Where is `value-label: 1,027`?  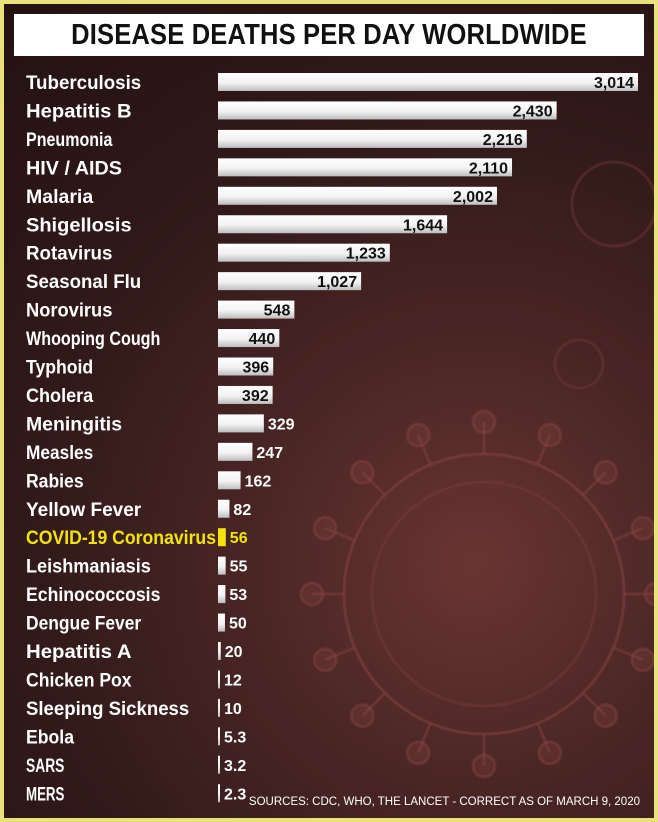
value-label: 1,027 is located at coordinates (337, 282).